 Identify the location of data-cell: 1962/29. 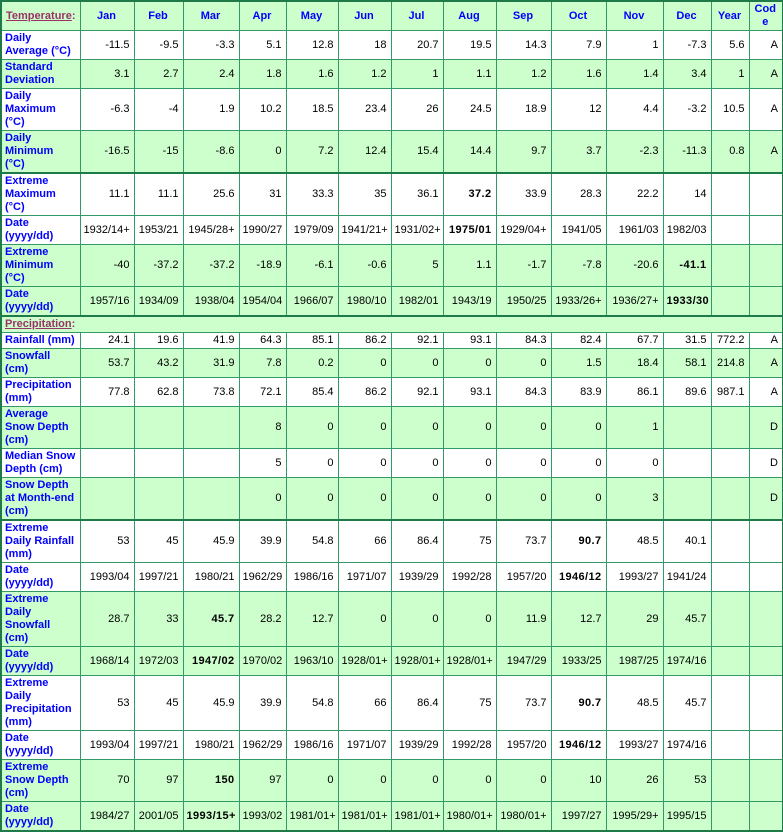
(262, 745).